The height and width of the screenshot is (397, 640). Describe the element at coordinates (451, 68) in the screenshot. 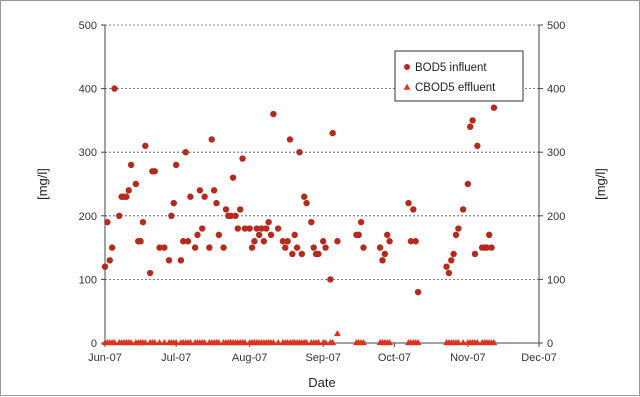

I see `legend-label-bod5: BOD5 influent` at that location.